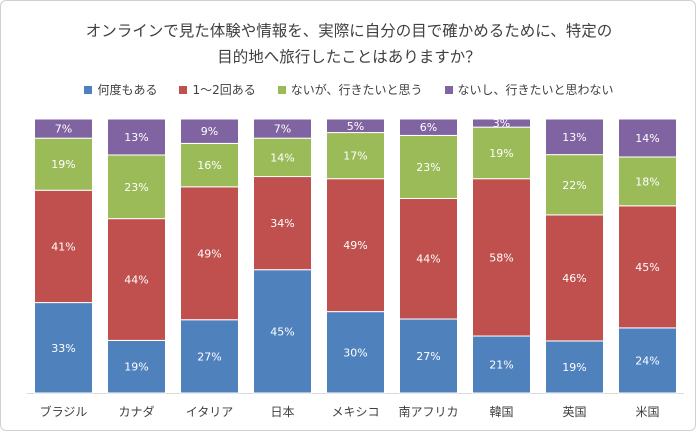 Image resolution: width=696 pixels, height=431 pixels. Describe the element at coordinates (535, 90) in the screenshot. I see `legend-label: ないし、行きたいと思わない` at that location.